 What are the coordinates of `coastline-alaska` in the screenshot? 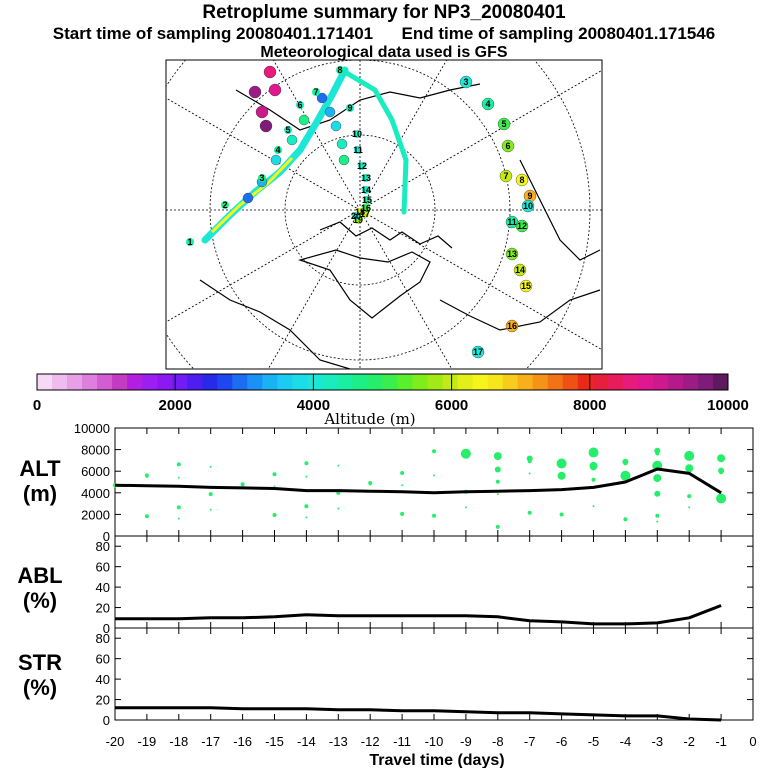 It's located at (275, 324).